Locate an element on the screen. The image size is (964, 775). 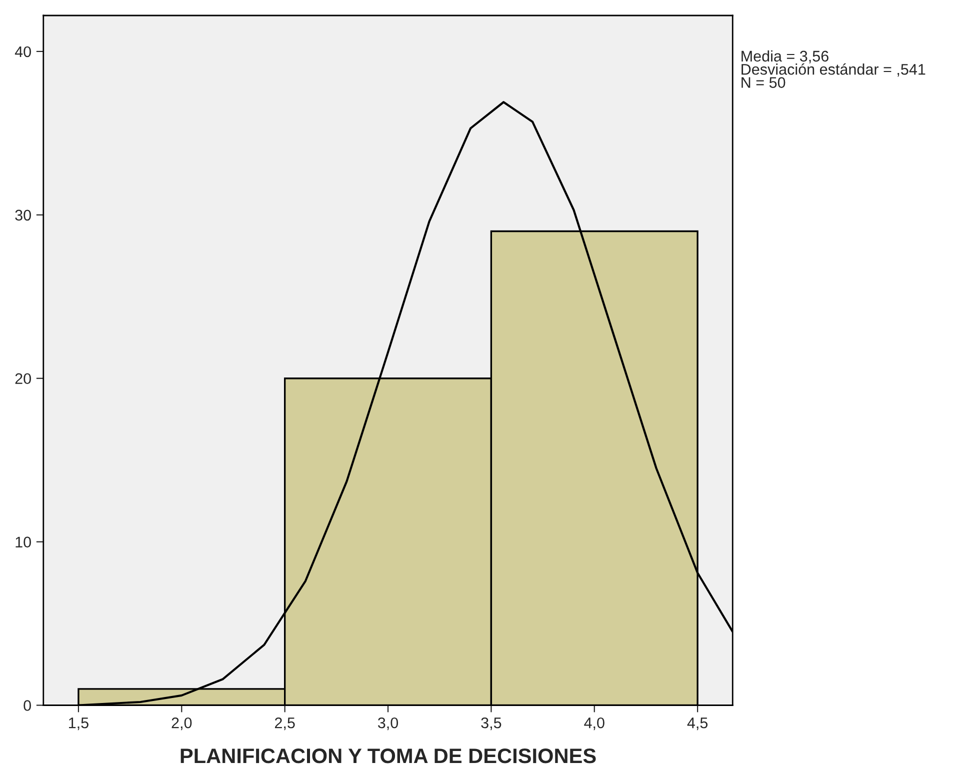
x-axis-title: PLANIFICACION Y TOMA DE DECISIONES is located at coordinates (388, 756).